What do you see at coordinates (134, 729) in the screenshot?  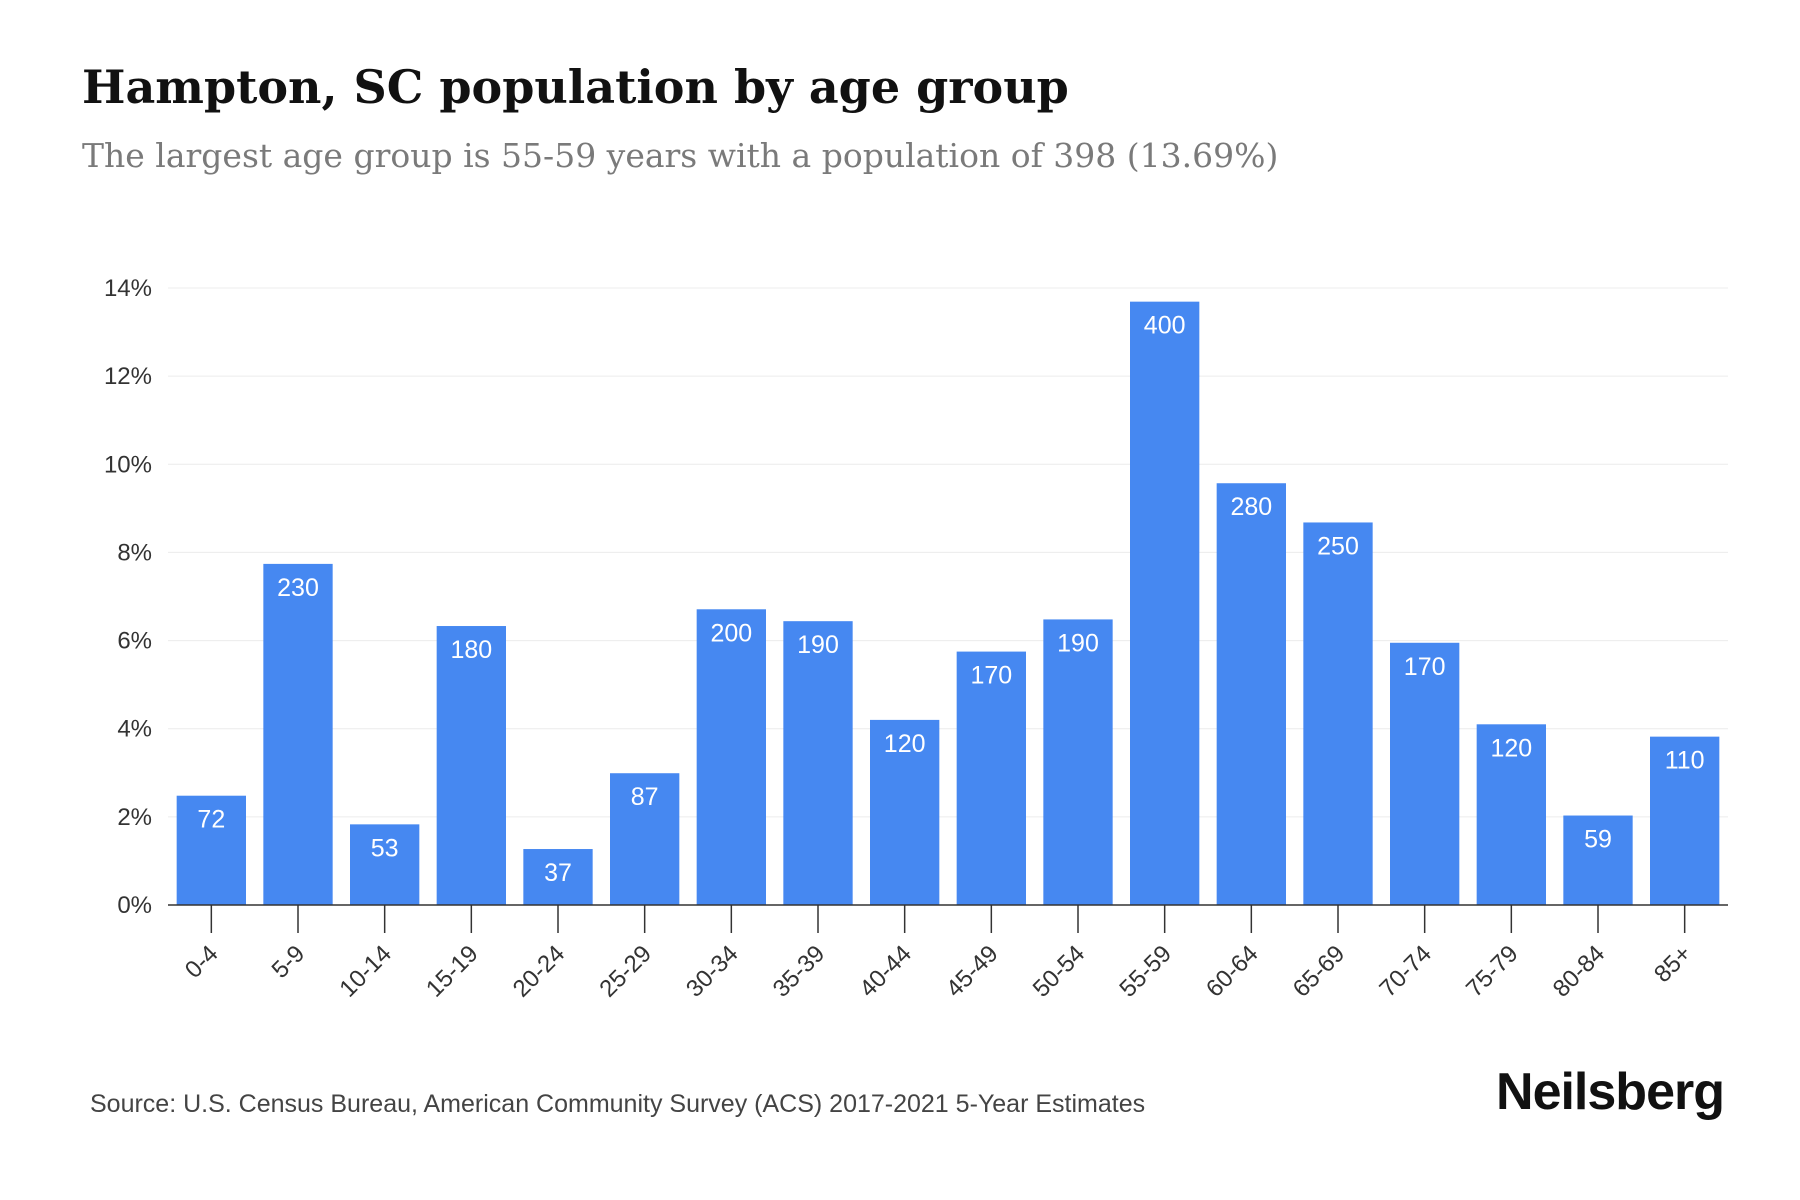 I see `y-tick-label: 4%` at bounding box center [134, 729].